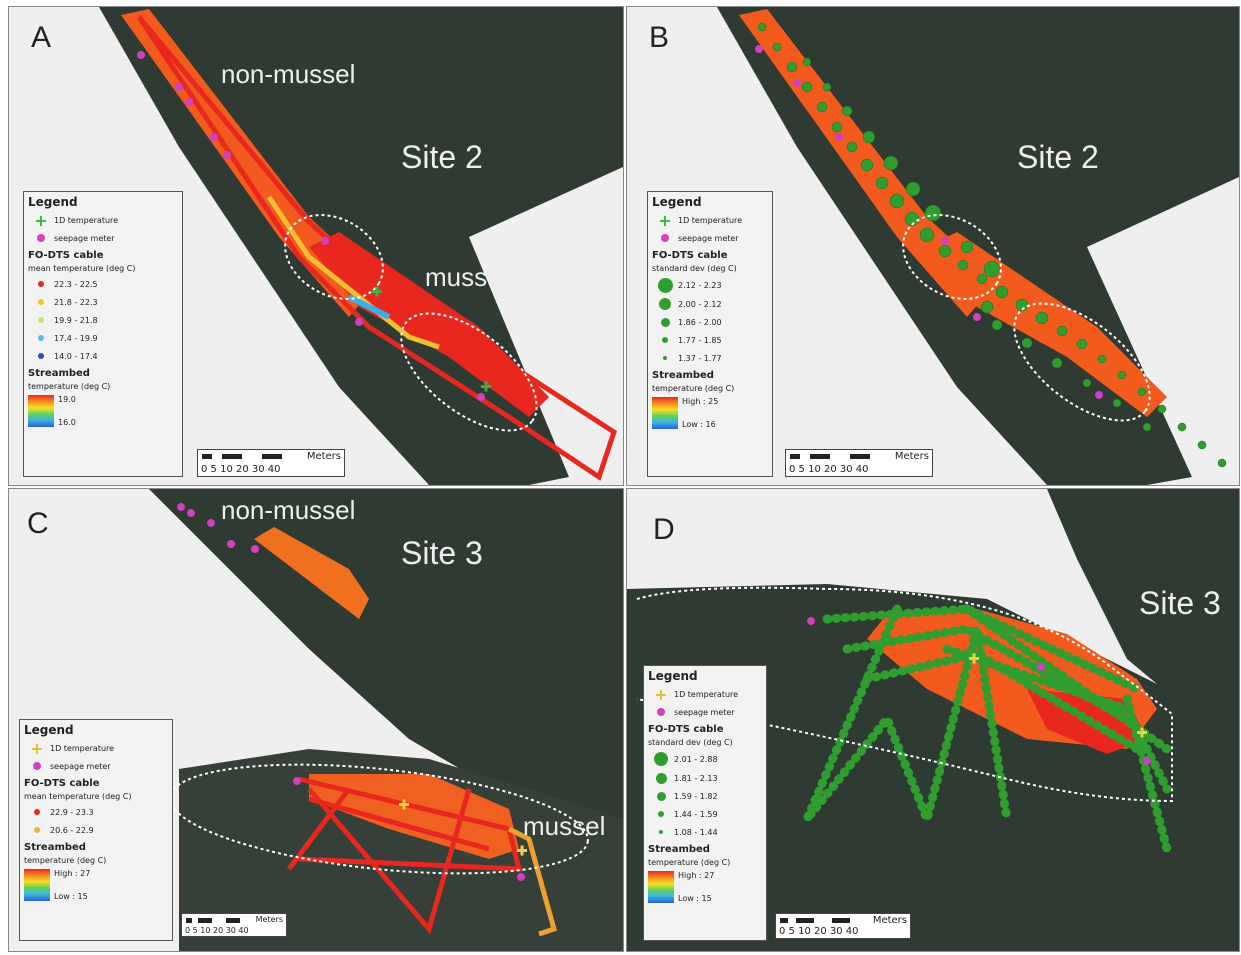  I want to click on legend-class: 1.77 - 1.85, so click(700, 340).